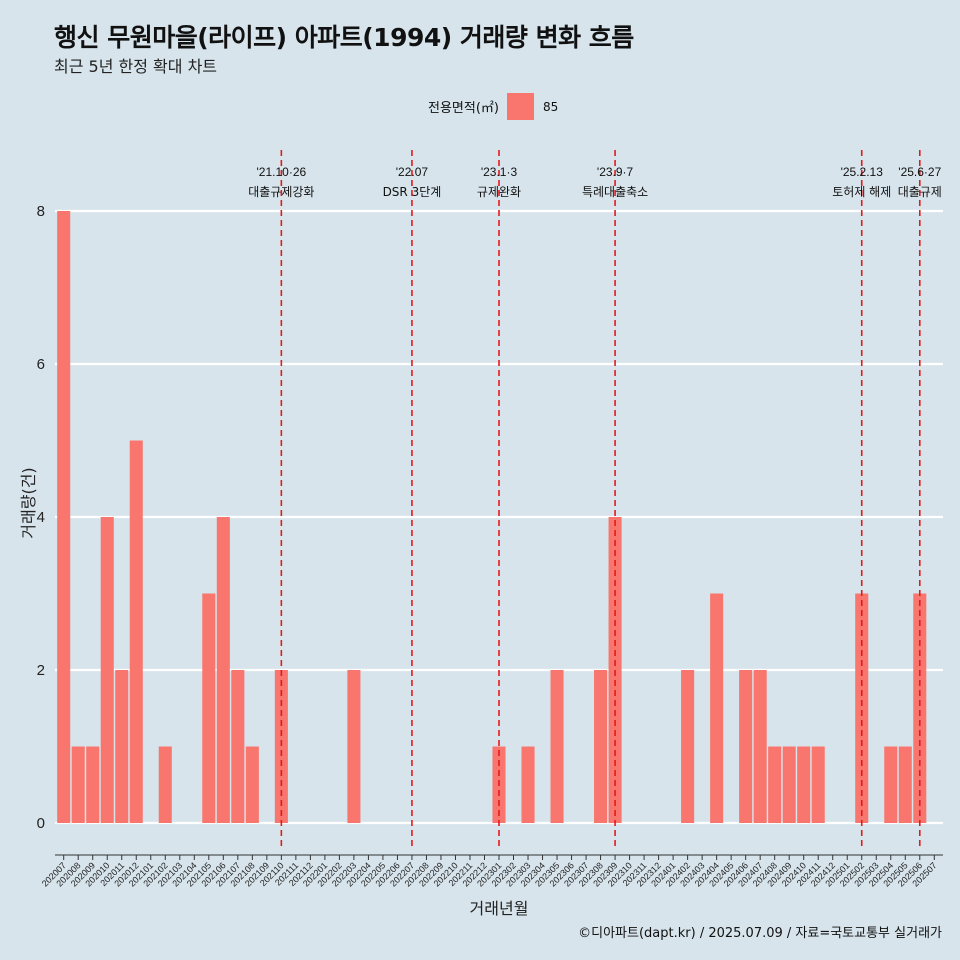  I want to click on event-label: 대출규제, so click(920, 192).